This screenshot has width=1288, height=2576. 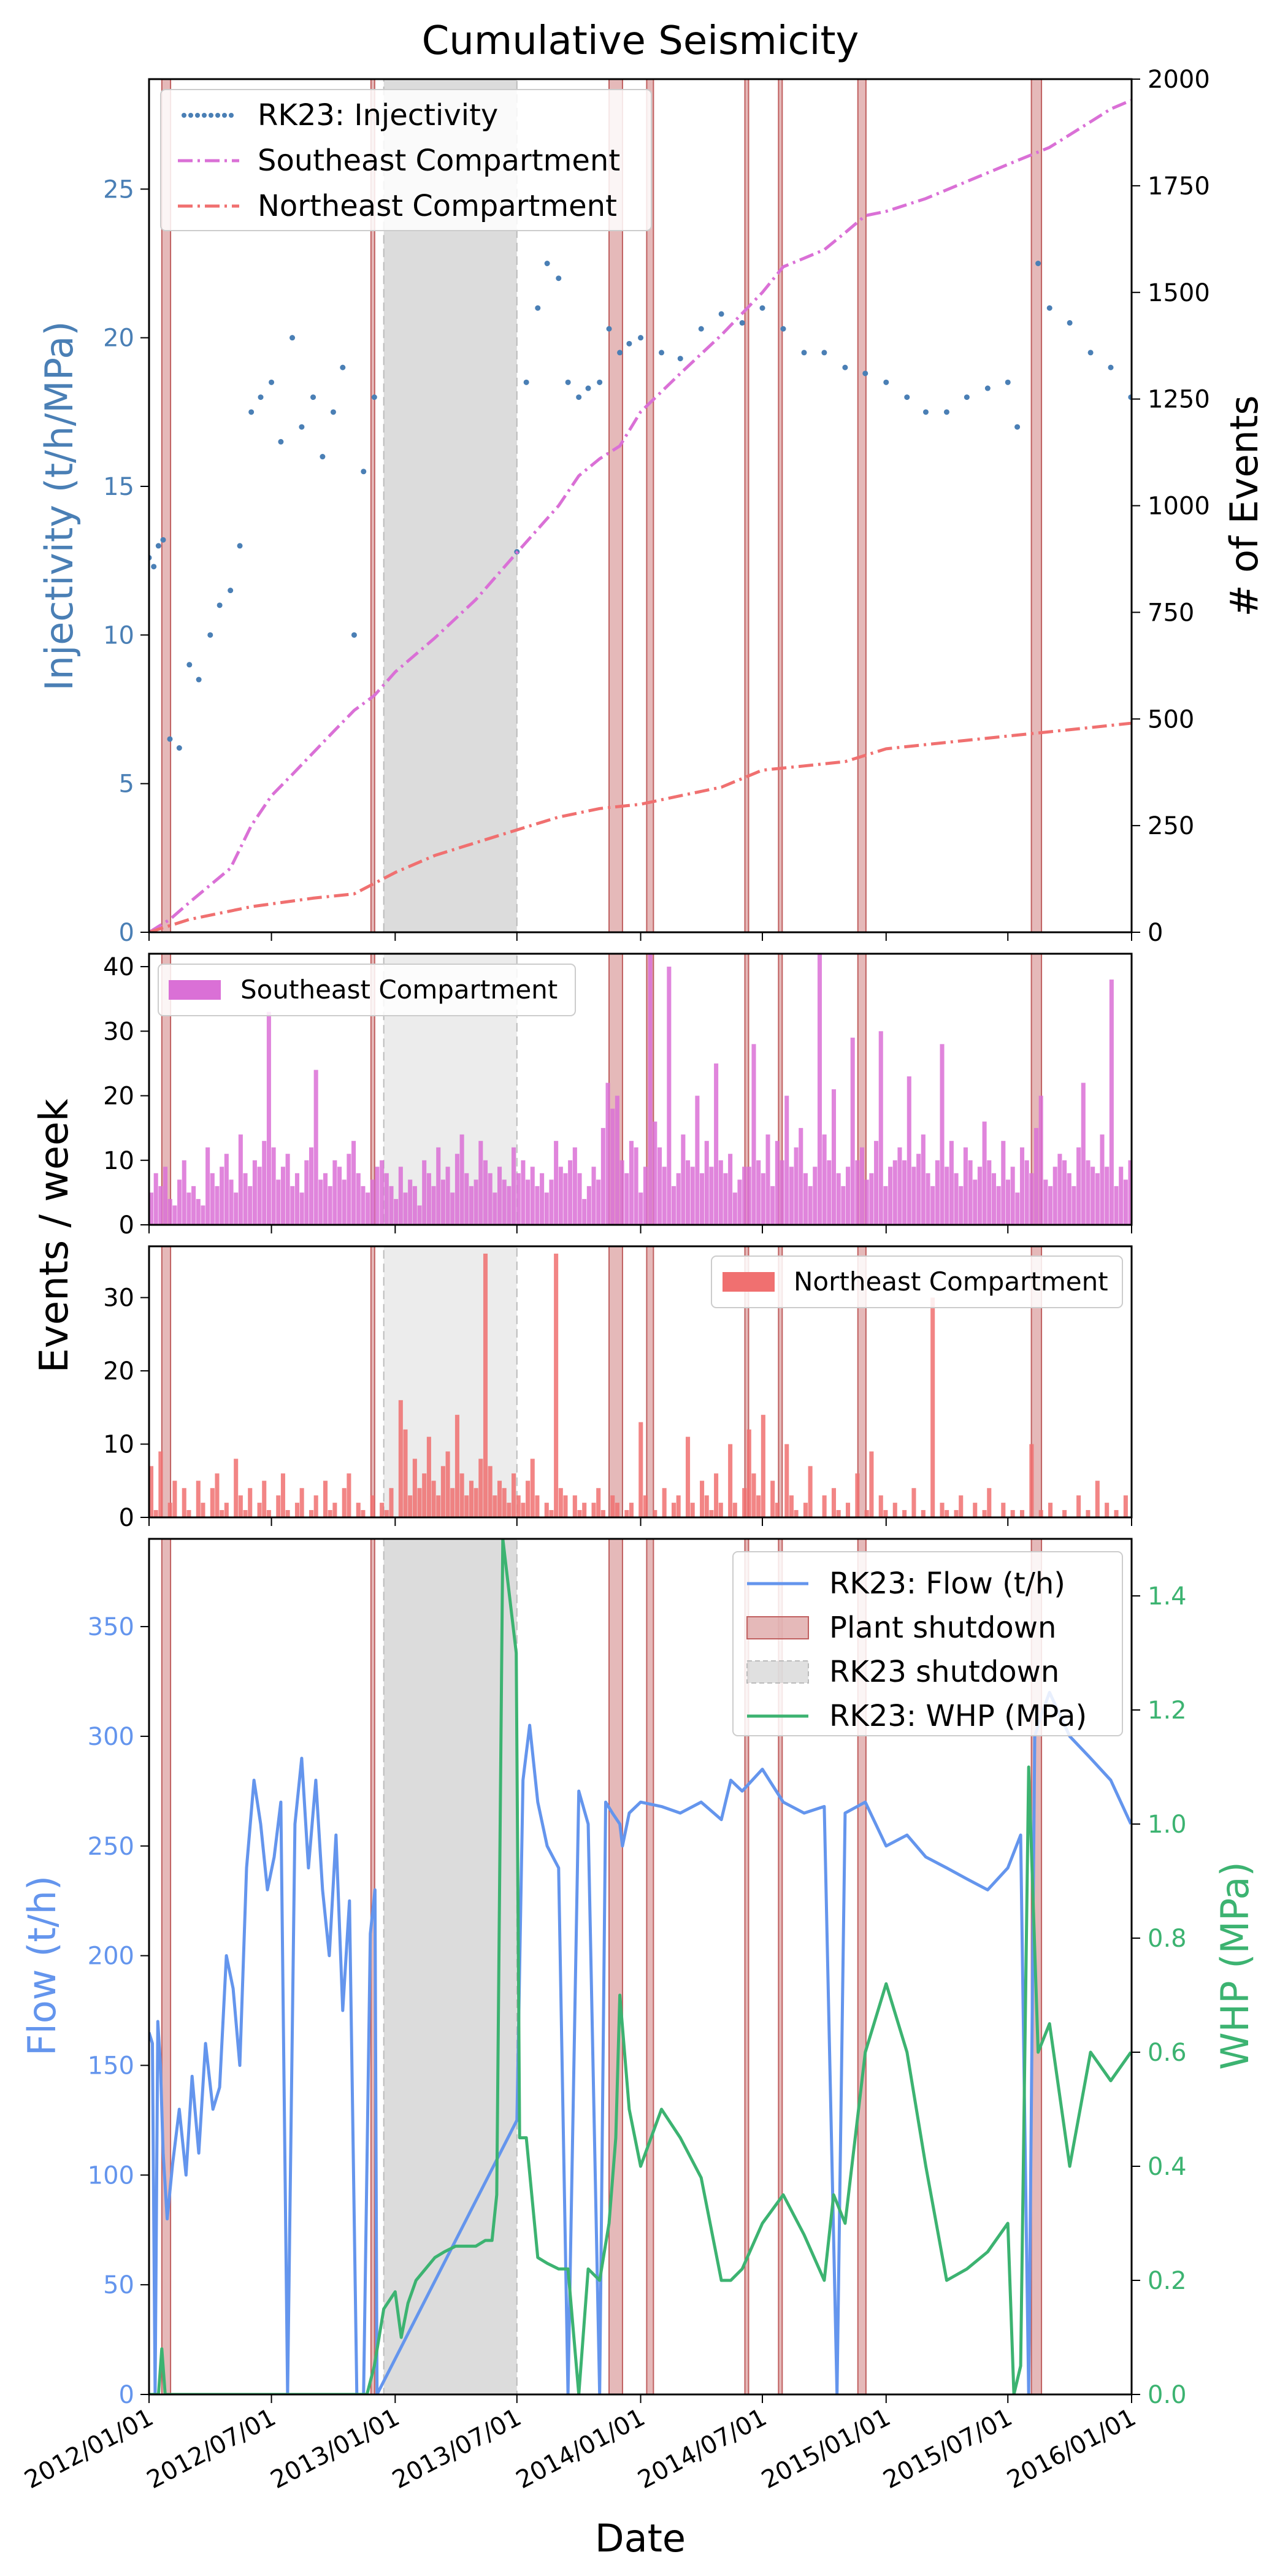 What do you see at coordinates (89, 2448) in the screenshot?
I see `x-tick-label: 2012/01/01` at bounding box center [89, 2448].